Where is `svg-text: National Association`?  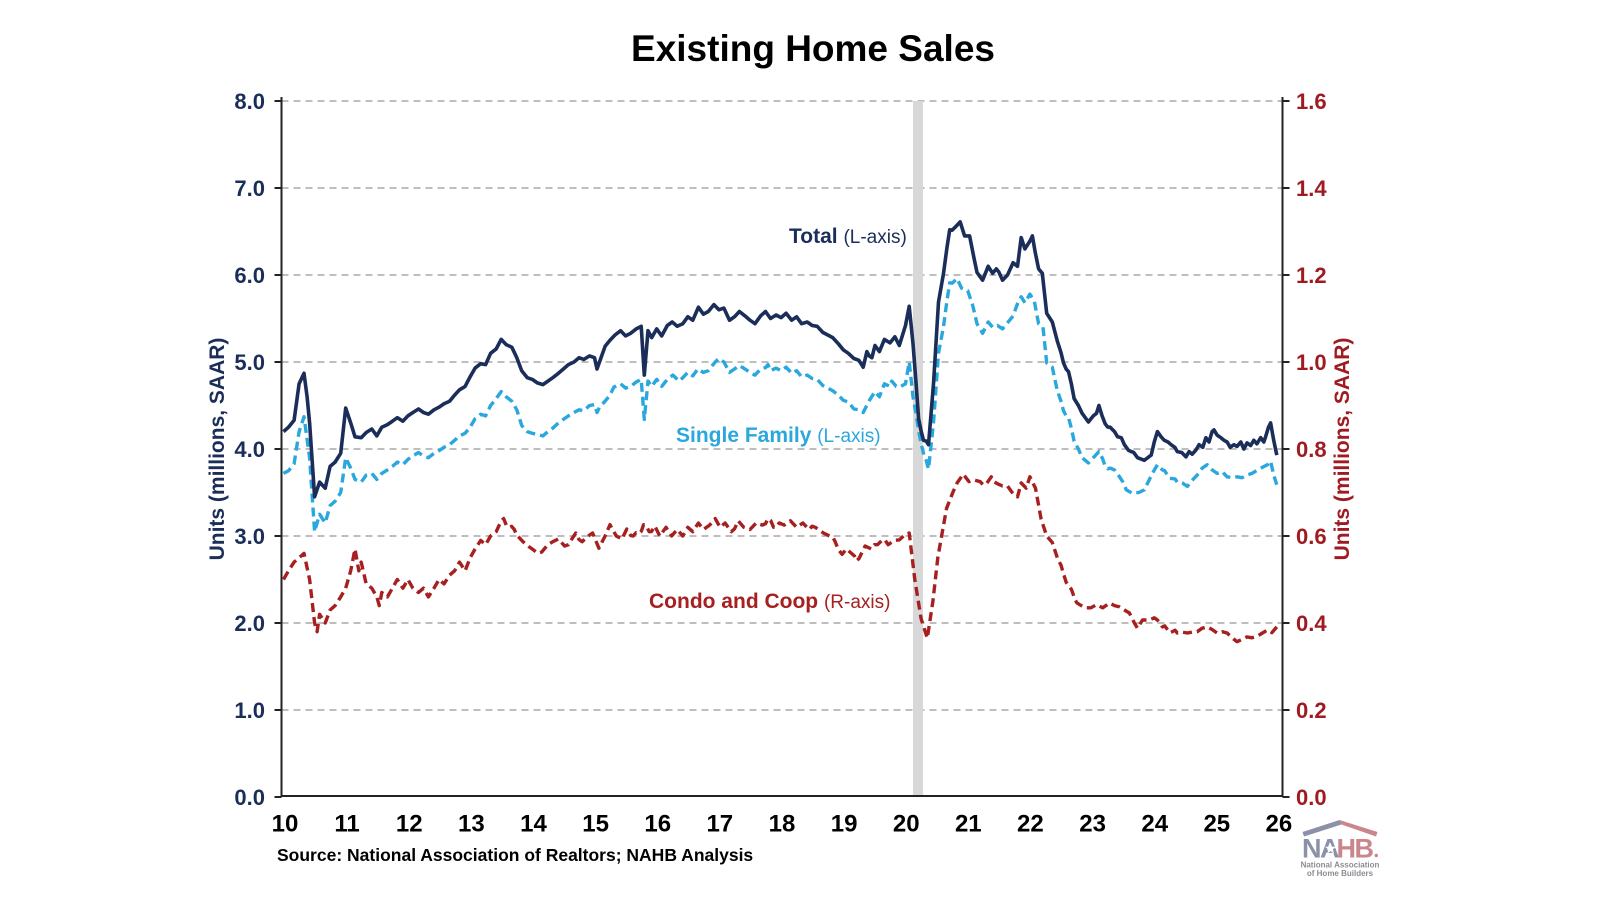
svg-text: National Association is located at coordinates (1340, 865).